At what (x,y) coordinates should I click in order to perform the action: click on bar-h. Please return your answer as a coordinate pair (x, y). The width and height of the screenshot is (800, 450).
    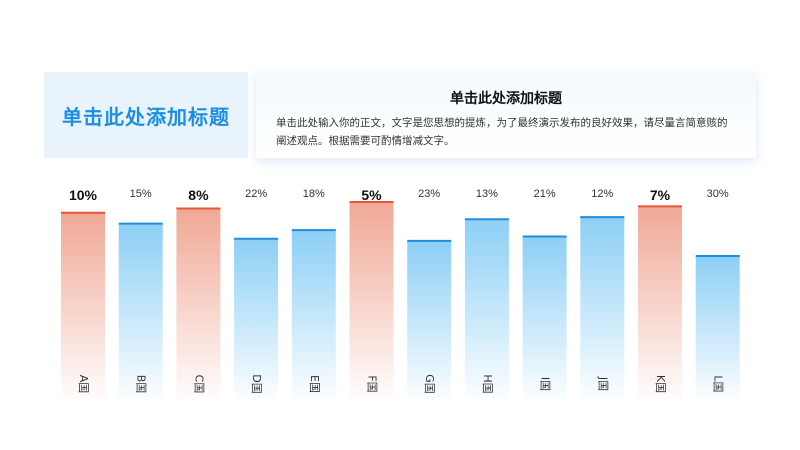
    Looking at the image, I should click on (486, 311).